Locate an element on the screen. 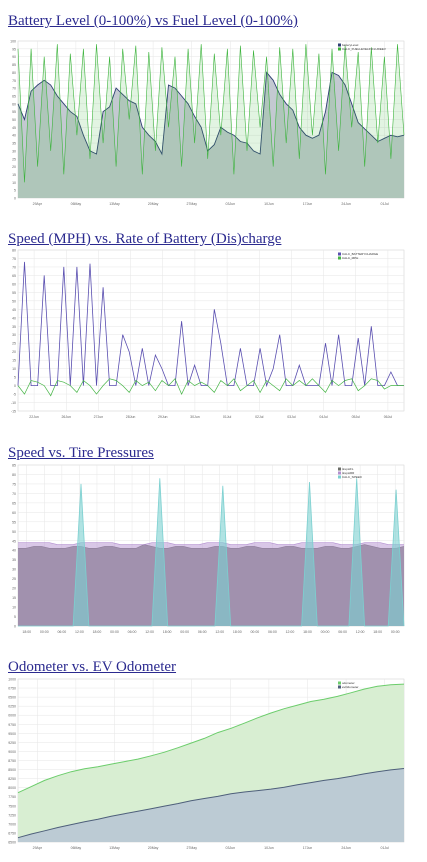 The image size is (427, 862). x-tick-label: 01Jul is located at coordinates (385, 204).